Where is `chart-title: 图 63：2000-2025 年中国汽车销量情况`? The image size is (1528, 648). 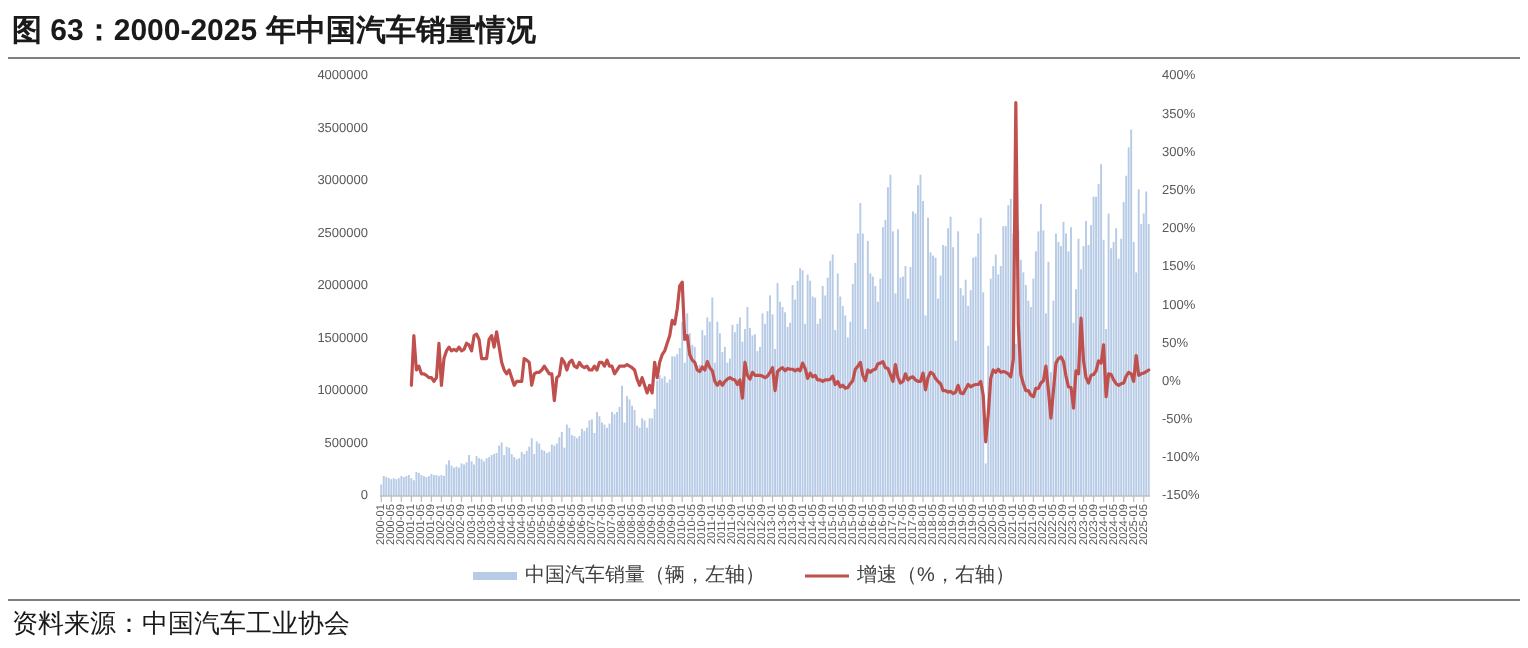
chart-title: 图 63：2000-2025 年中国汽车销量情况 is located at coordinates (275, 30).